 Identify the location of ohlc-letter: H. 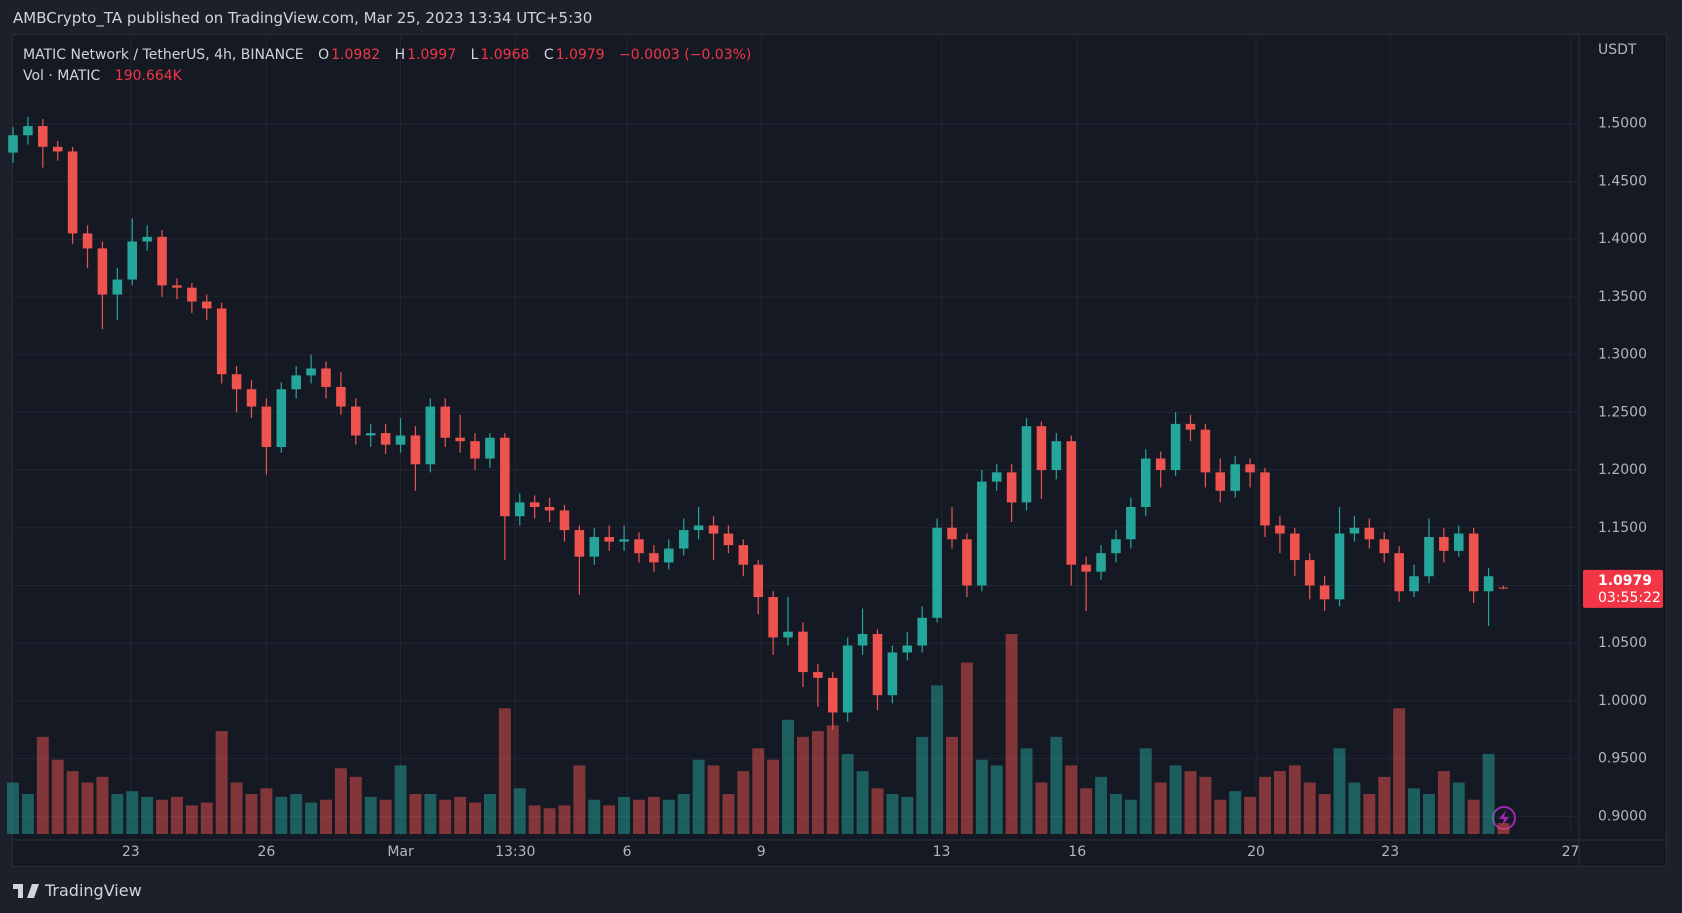
(400, 55).